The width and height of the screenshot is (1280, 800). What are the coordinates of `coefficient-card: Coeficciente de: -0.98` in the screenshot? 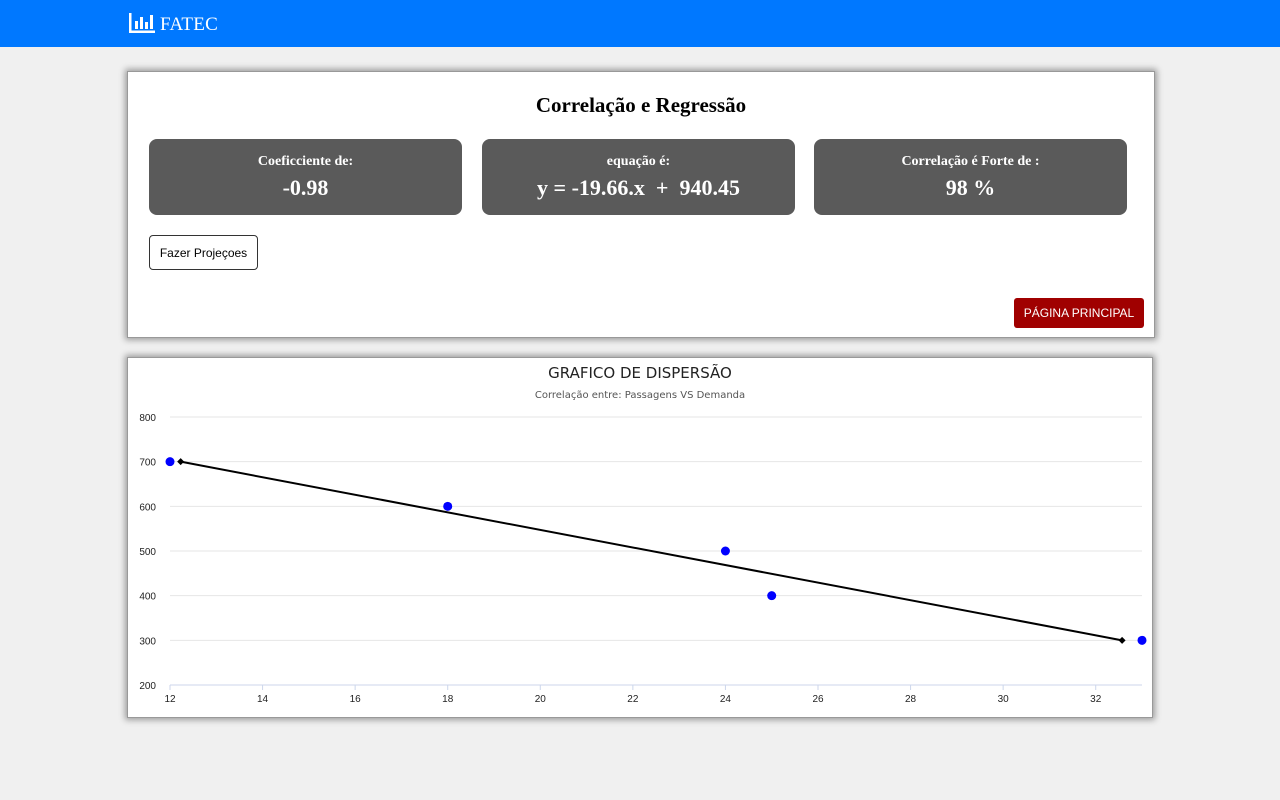 It's located at (305, 177).